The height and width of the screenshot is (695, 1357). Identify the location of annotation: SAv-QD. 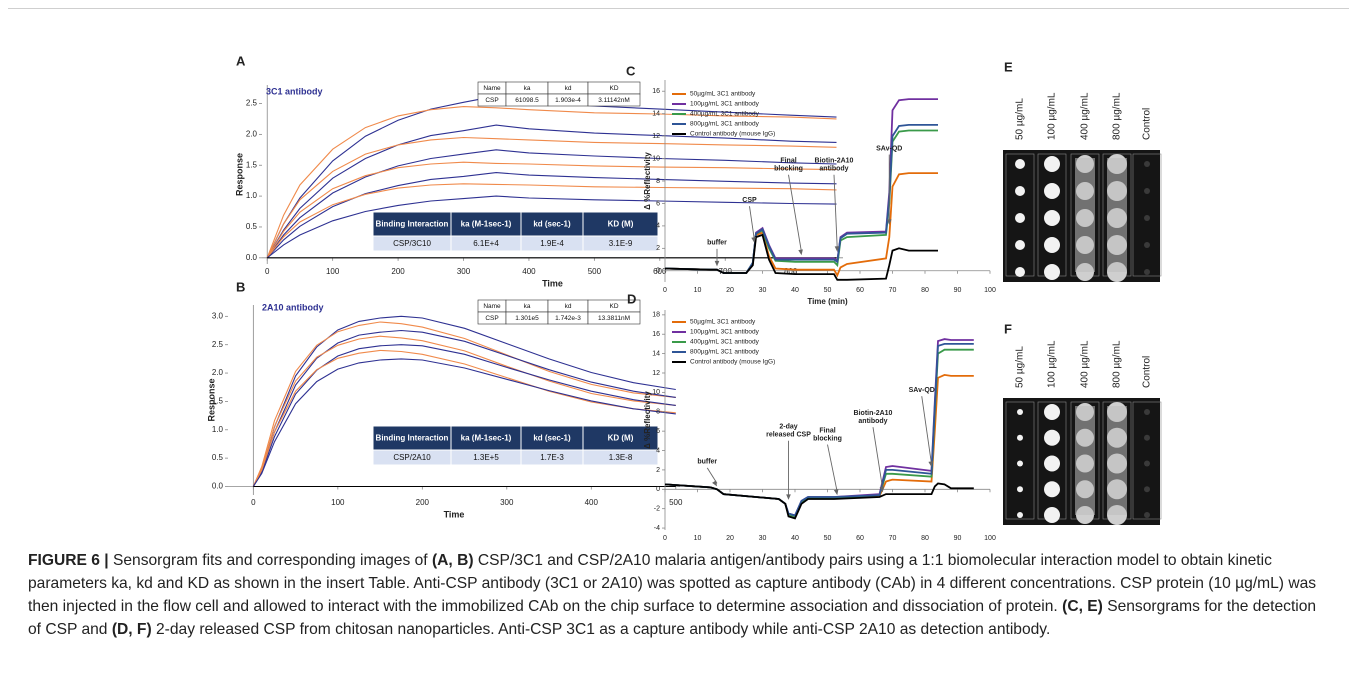
(889, 148).